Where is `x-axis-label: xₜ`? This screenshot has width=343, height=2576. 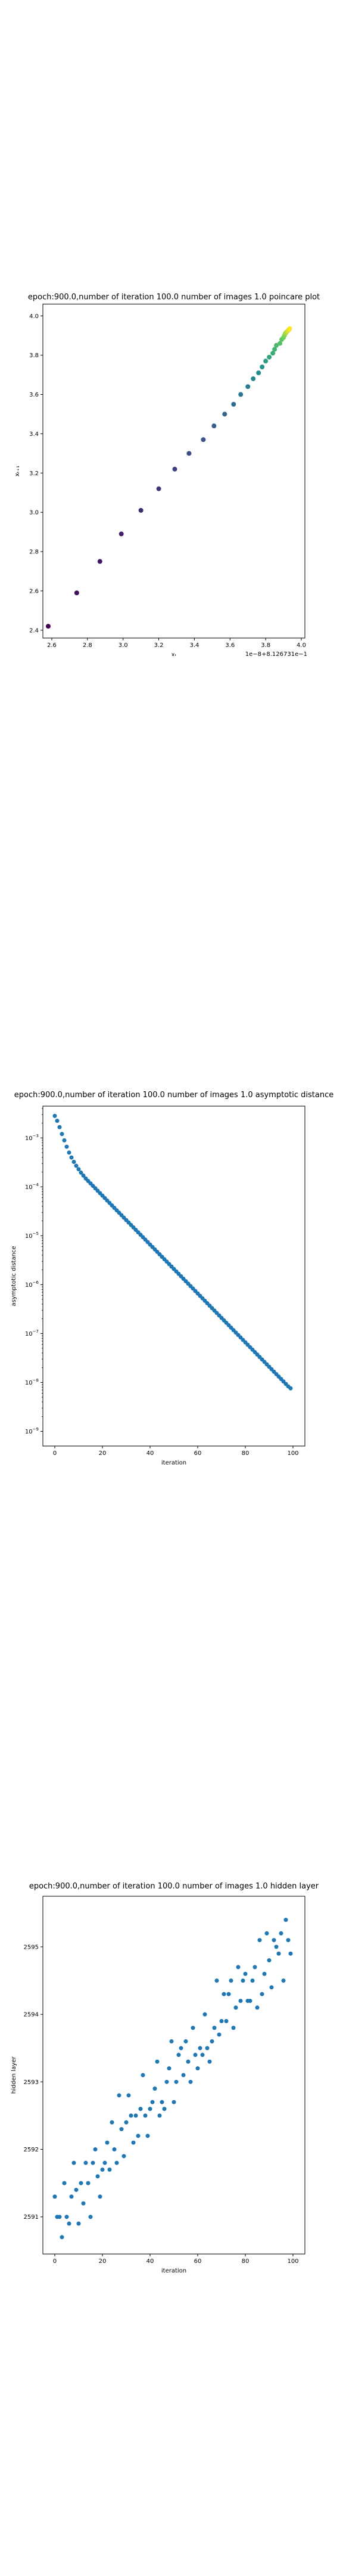
x-axis-label: xₜ is located at coordinates (174, 654).